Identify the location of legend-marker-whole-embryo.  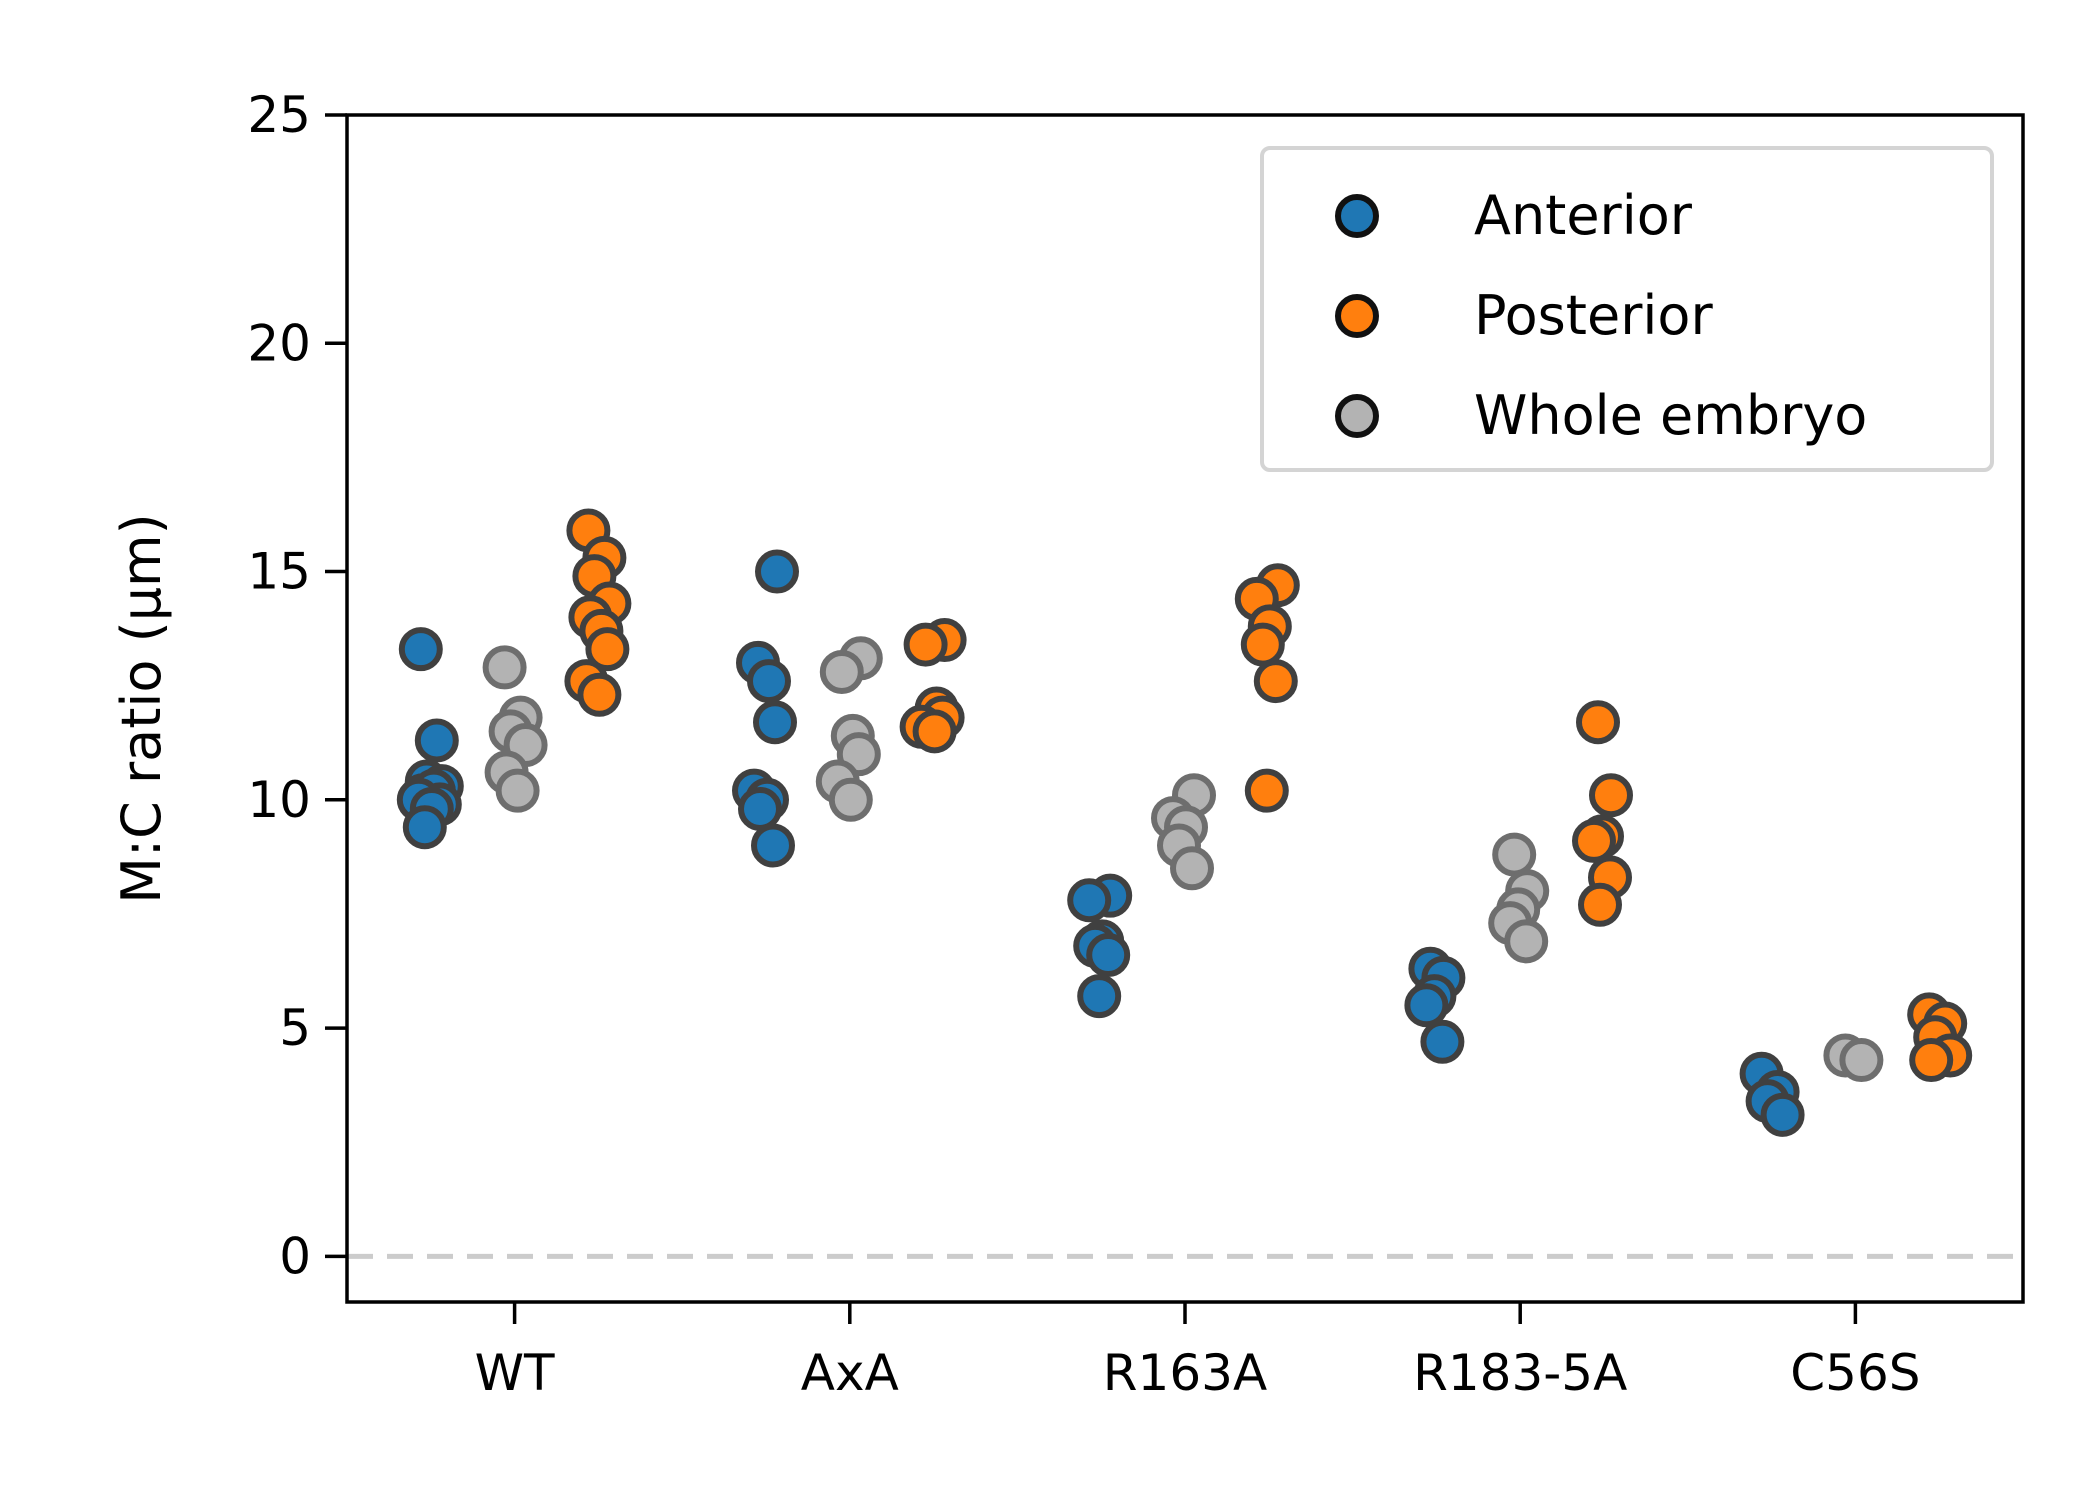
(1357, 416).